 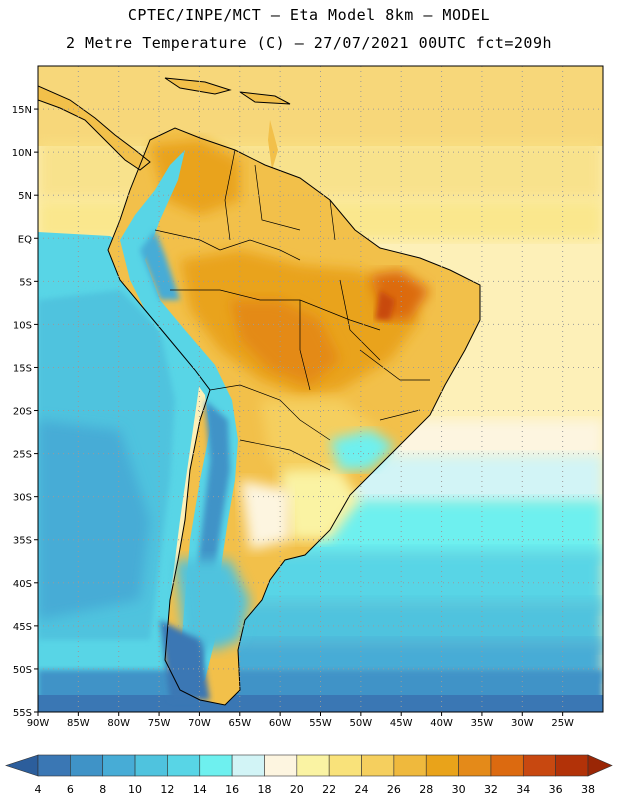 What do you see at coordinates (102, 789) in the screenshot?
I see `colorbar-tick-label: 8` at bounding box center [102, 789].